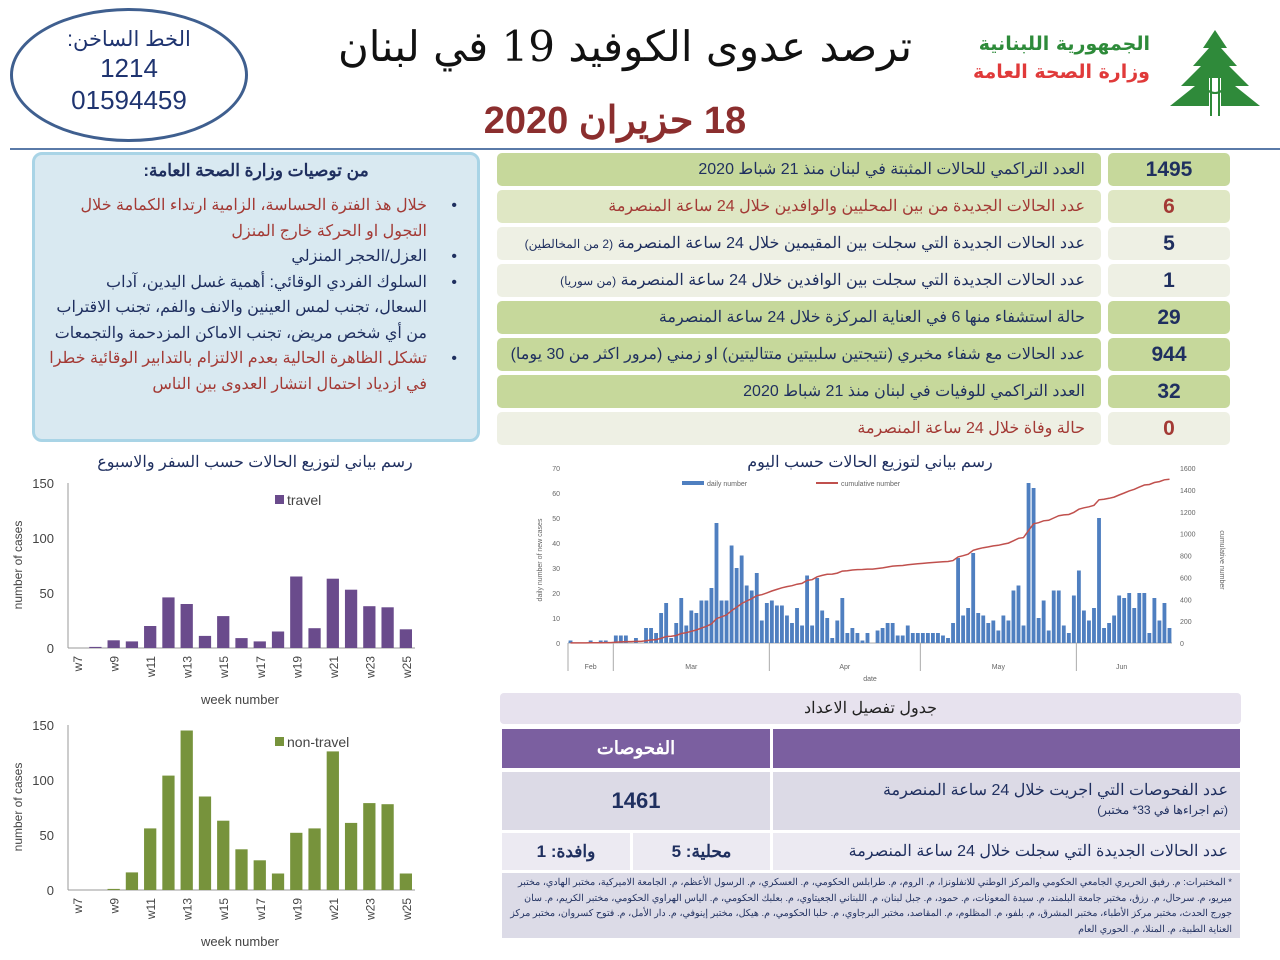  What do you see at coordinates (1188, 491) in the screenshot?
I see `y2-tick-label: 1400` at bounding box center [1188, 491].